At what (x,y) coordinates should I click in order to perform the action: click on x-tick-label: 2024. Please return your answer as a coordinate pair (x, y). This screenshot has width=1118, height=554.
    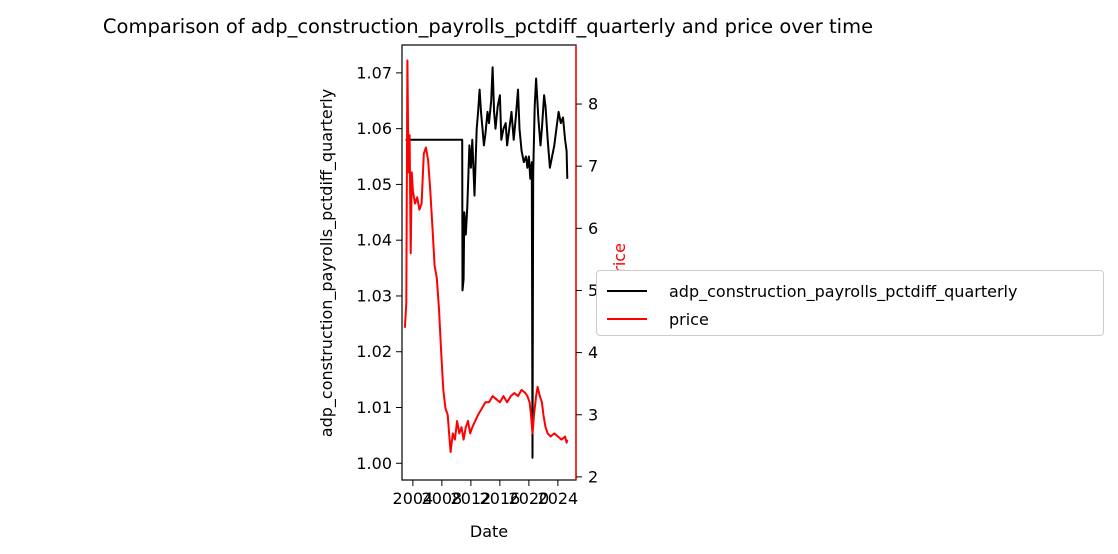
    Looking at the image, I should click on (558, 498).